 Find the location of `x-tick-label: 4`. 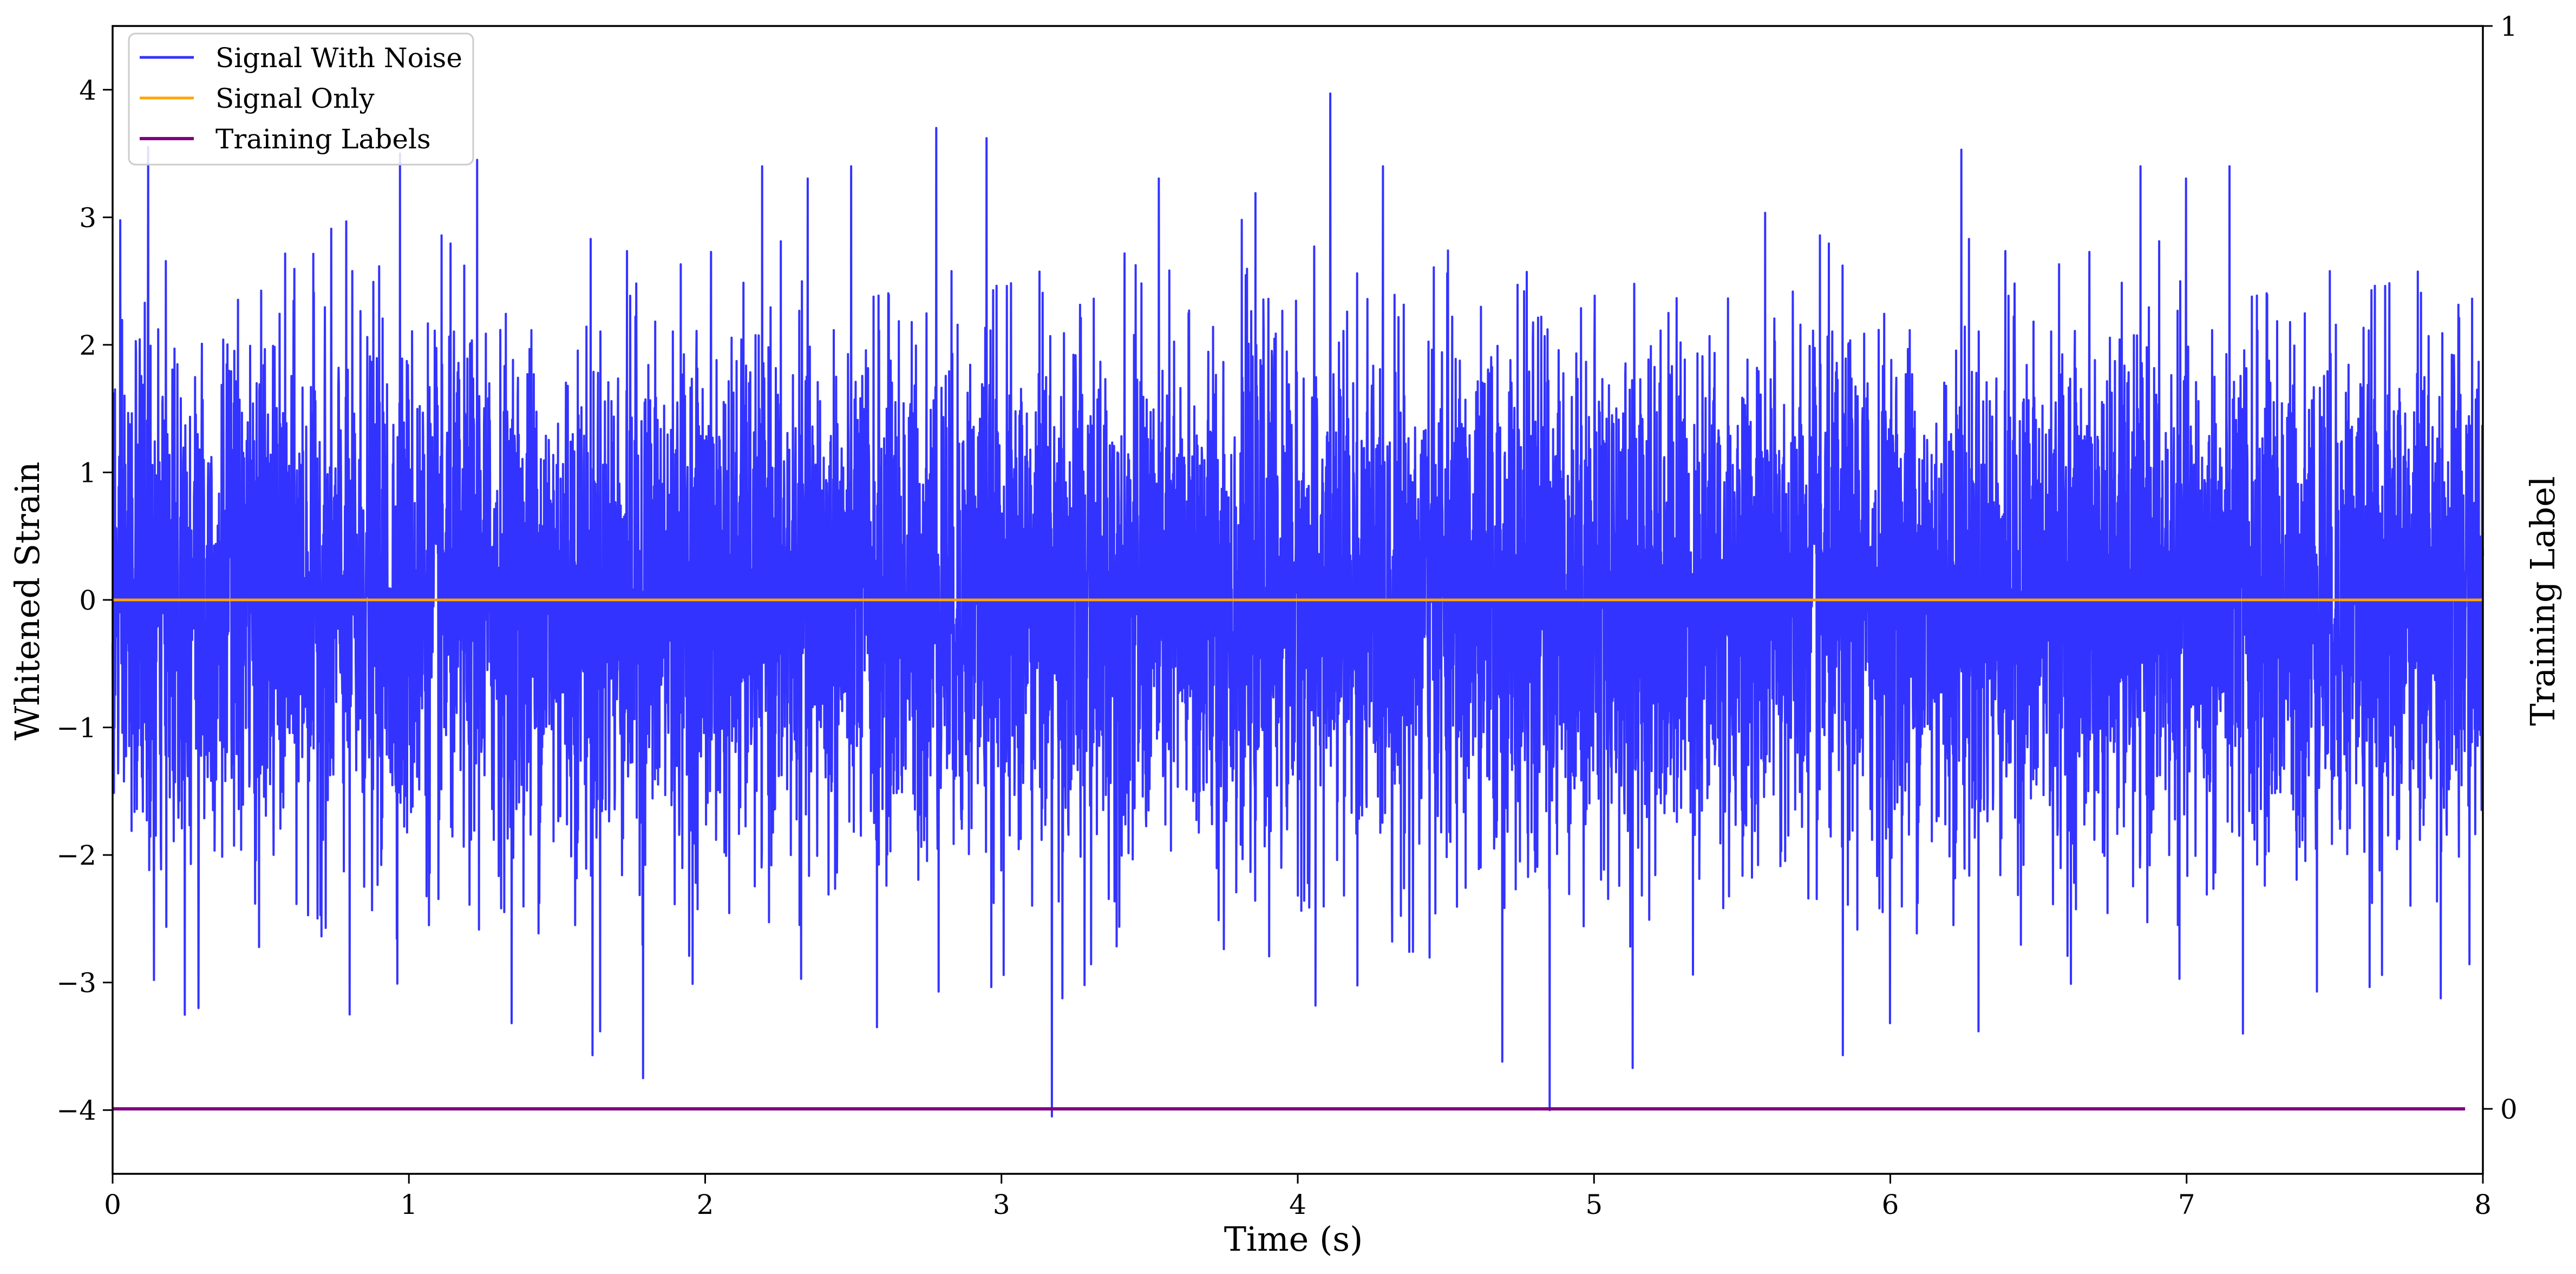

x-tick-label: 4 is located at coordinates (1297, 1204).